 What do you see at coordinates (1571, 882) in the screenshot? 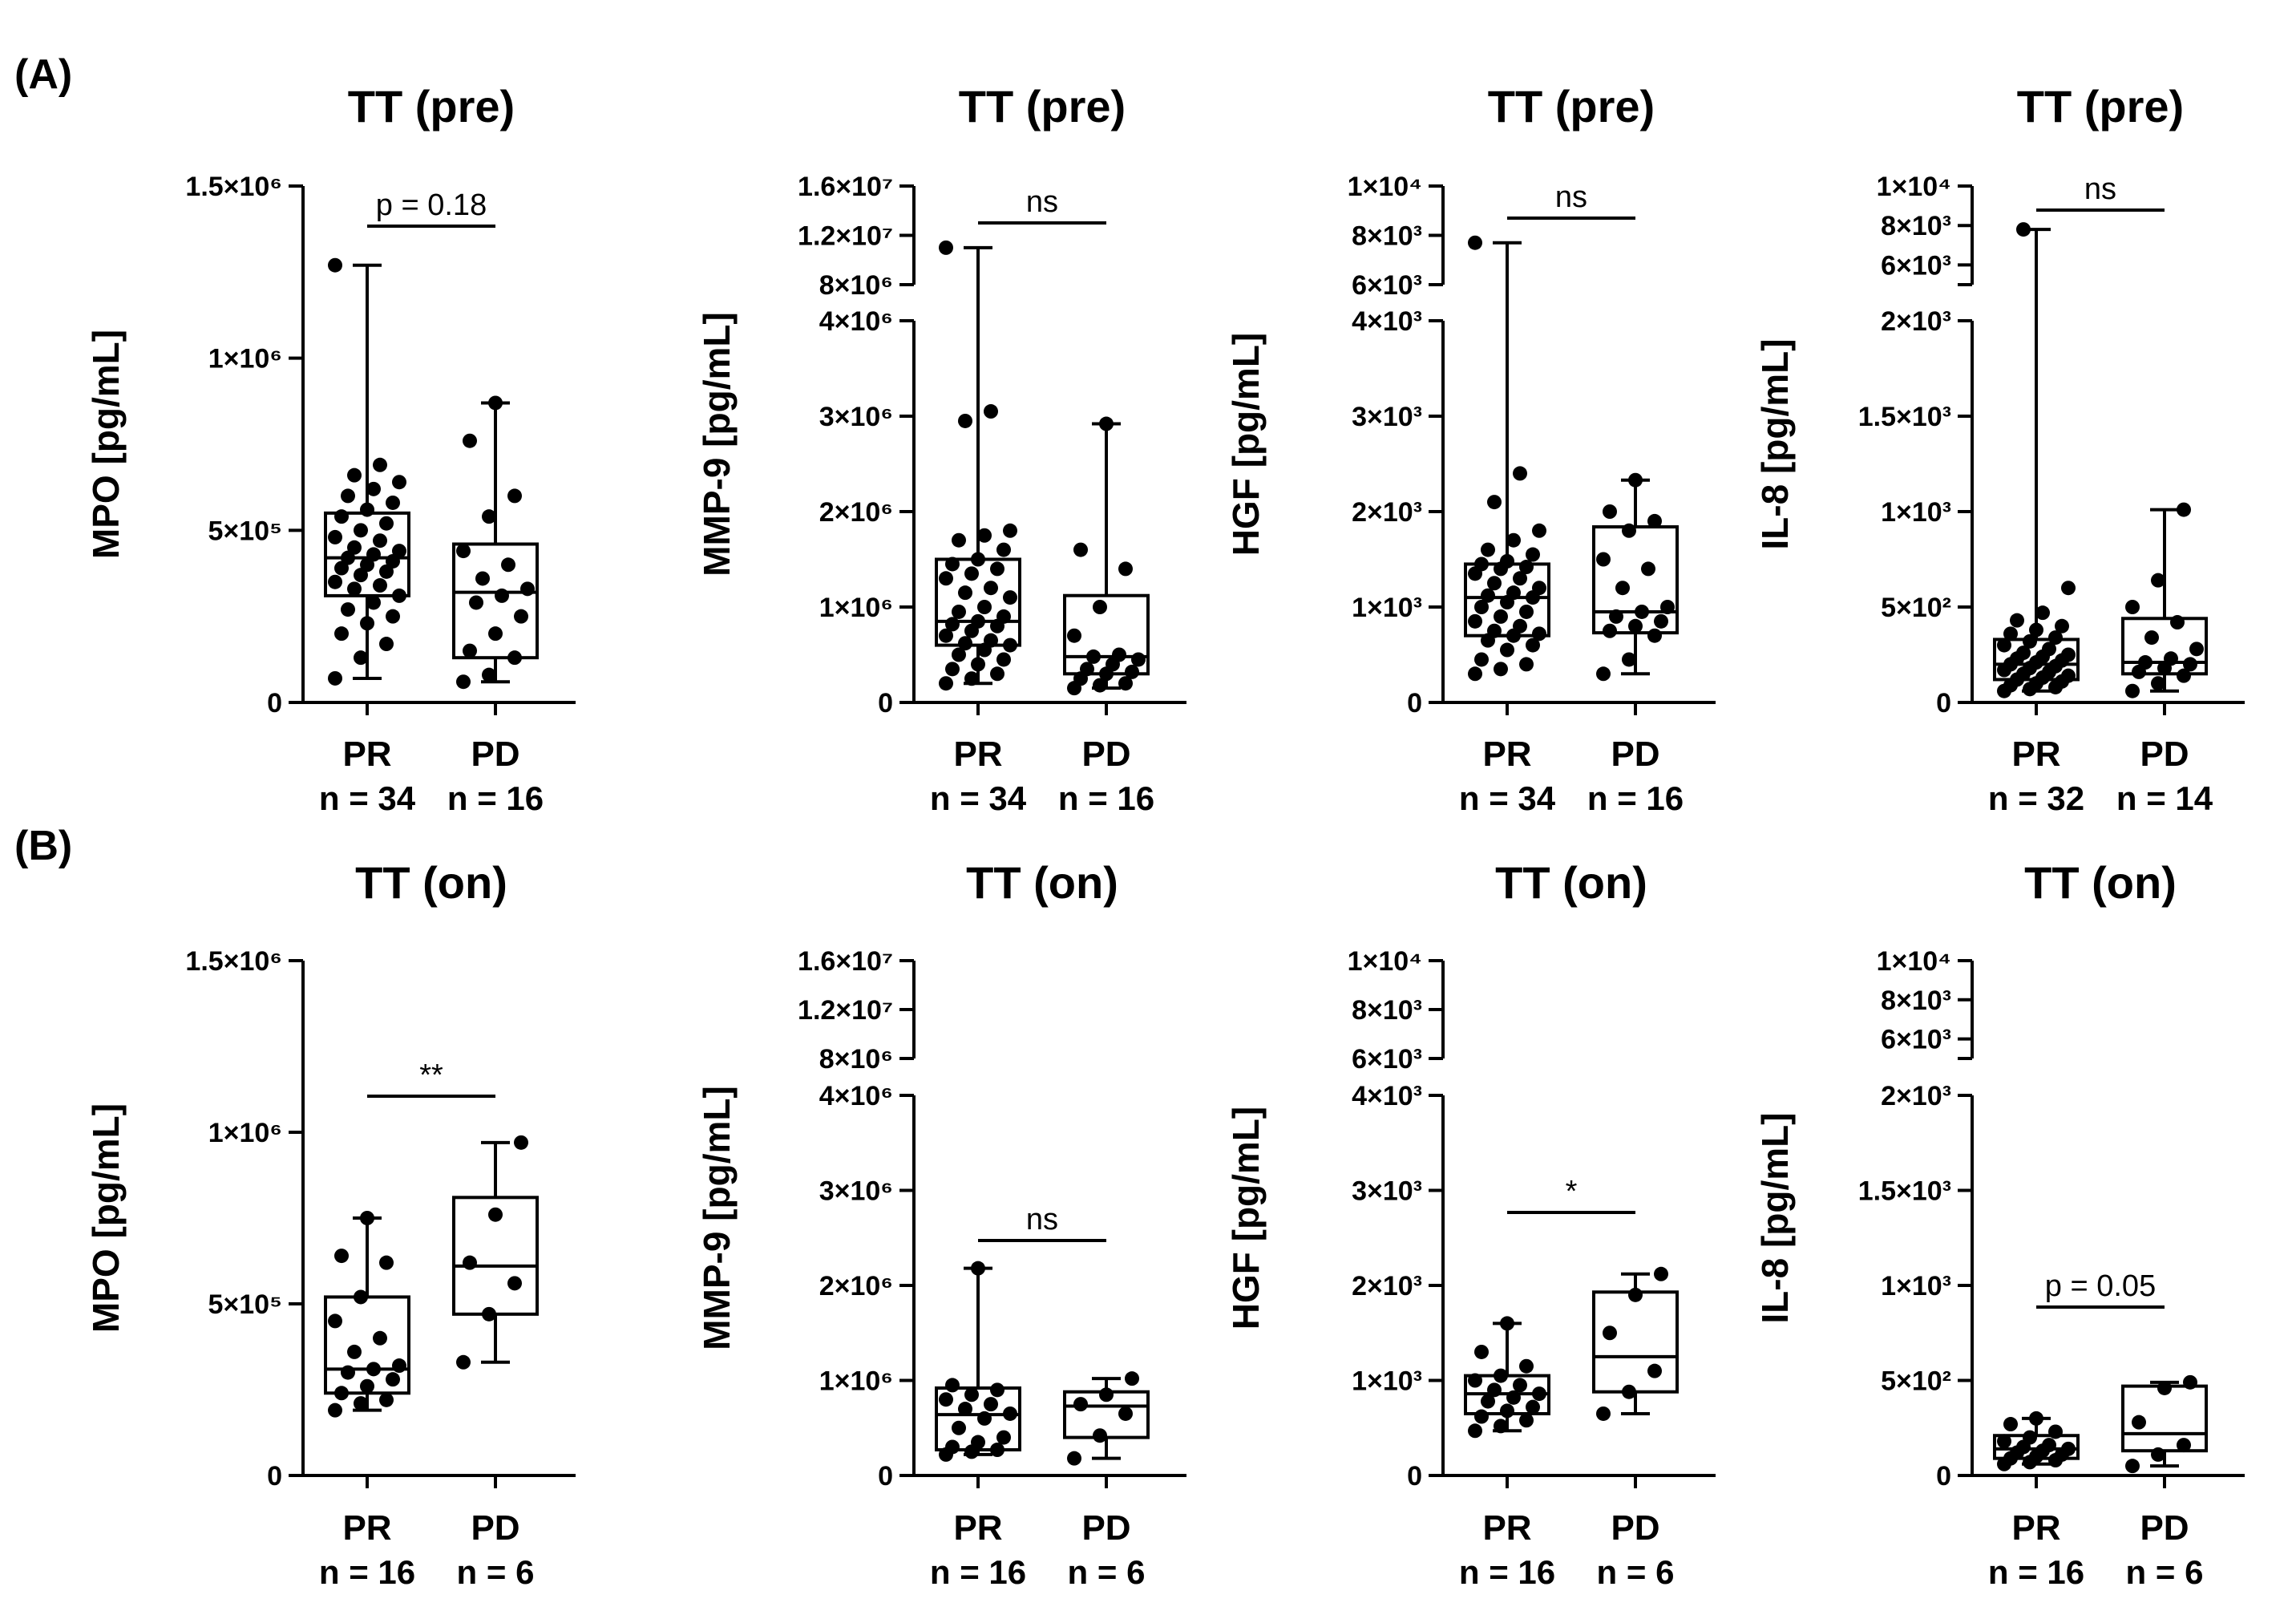
I see `chart-title: TT (on)` at bounding box center [1571, 882].